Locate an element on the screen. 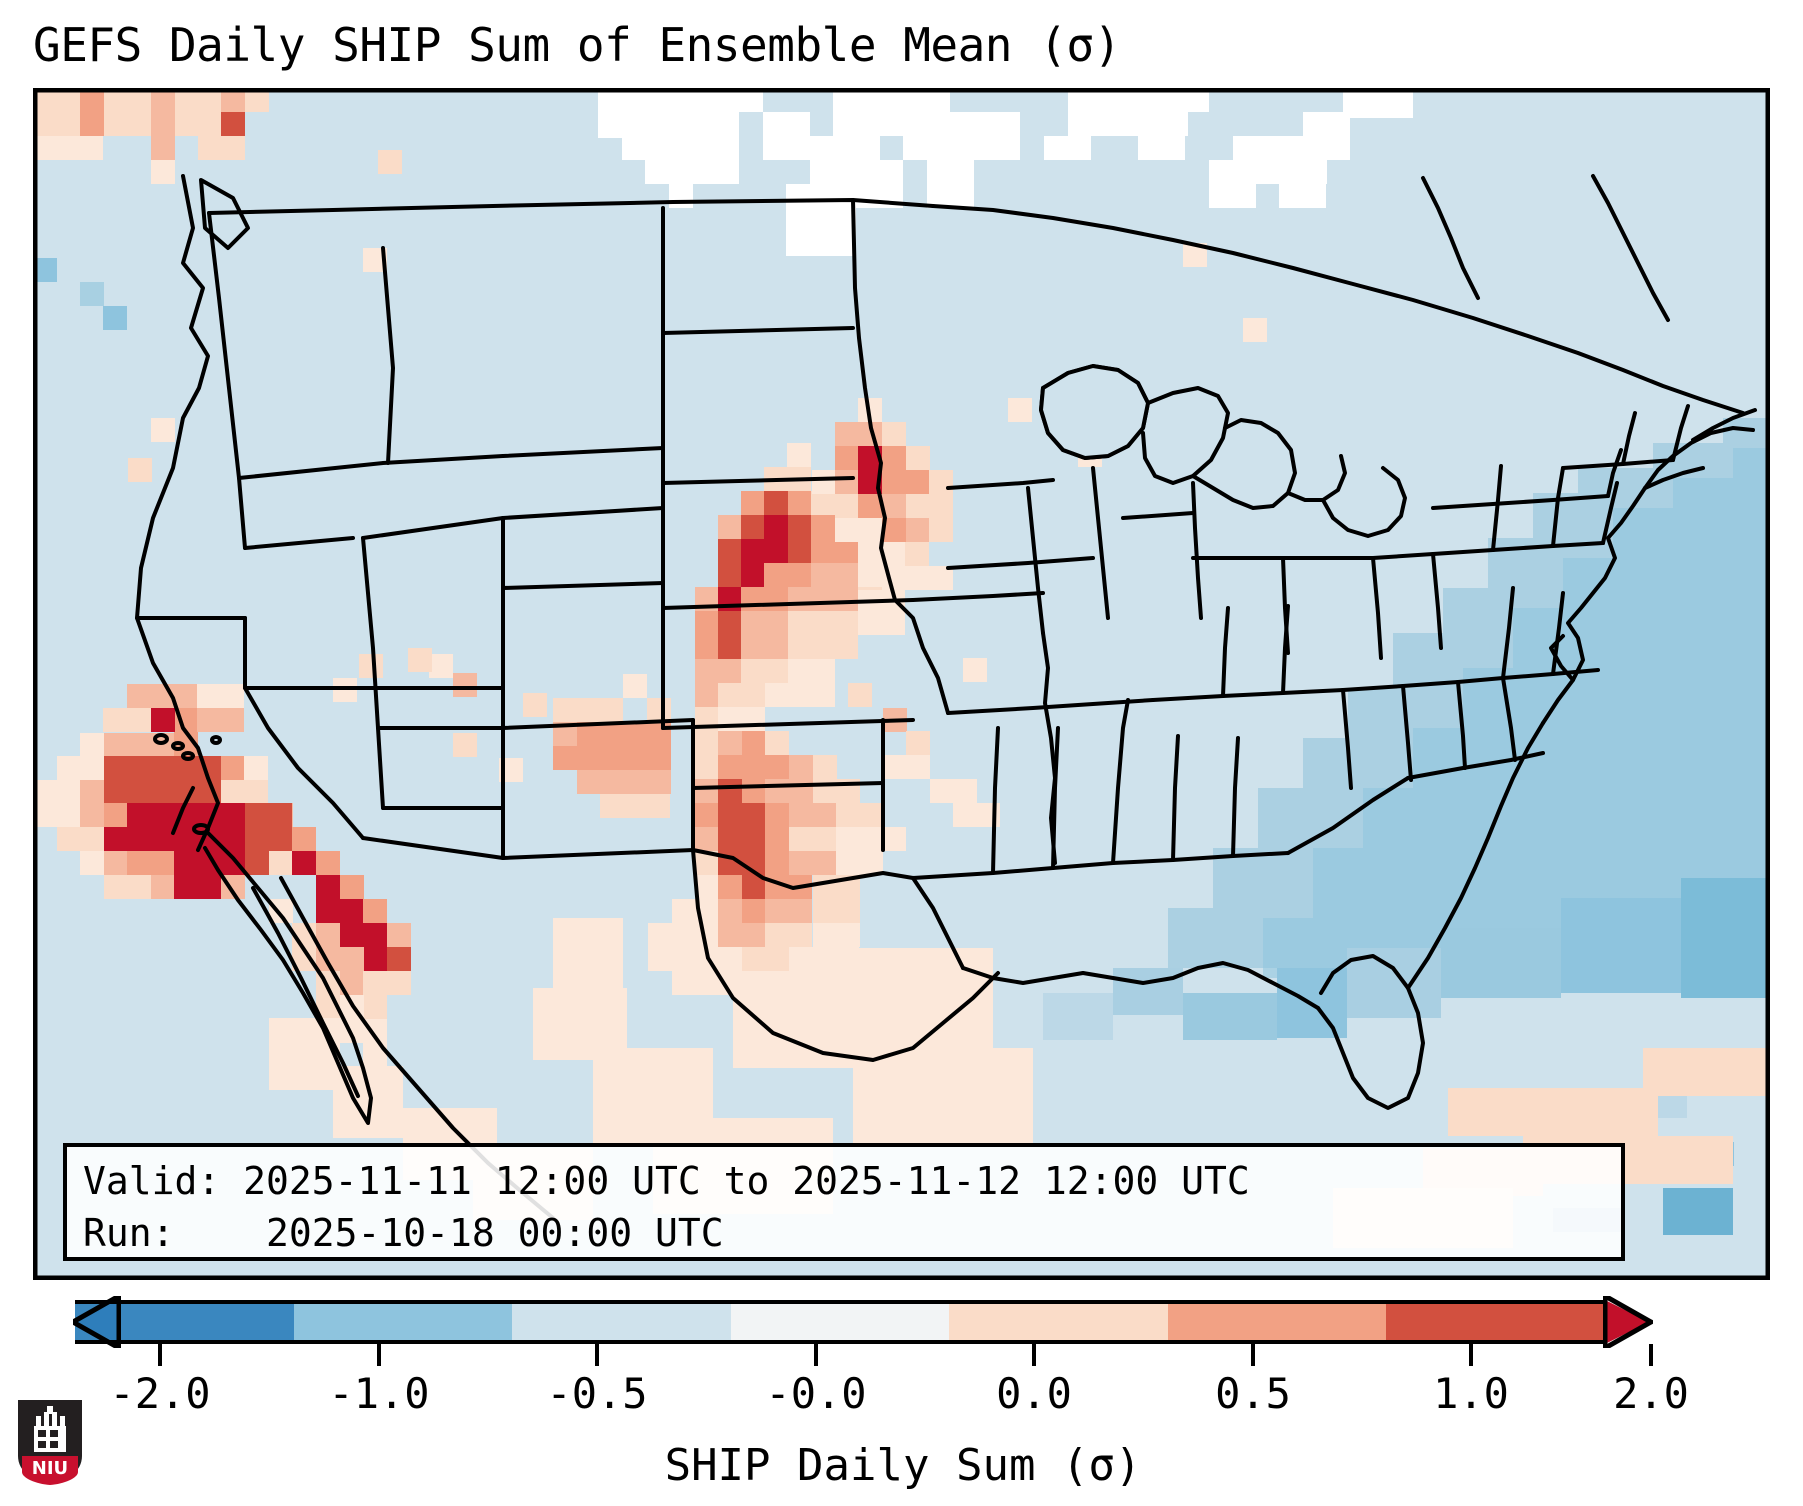 This screenshot has height=1506, width=1803. colorbar-extend-min is located at coordinates (77, 1322).